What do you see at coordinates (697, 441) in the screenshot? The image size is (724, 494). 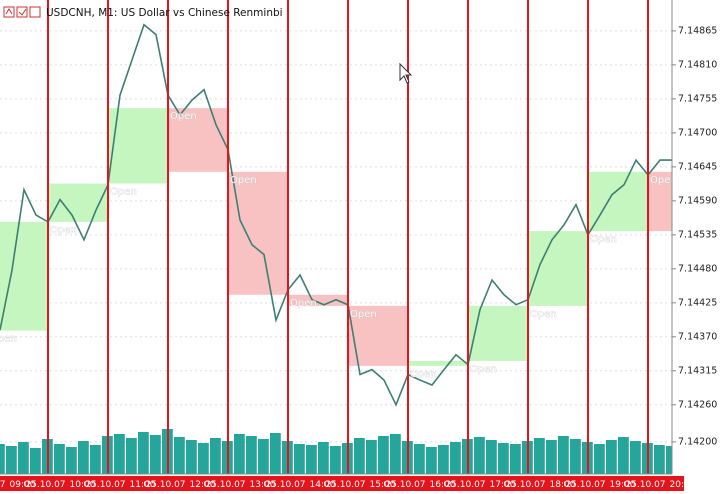 I see `y-tick-label: 7.14200` at bounding box center [697, 441].